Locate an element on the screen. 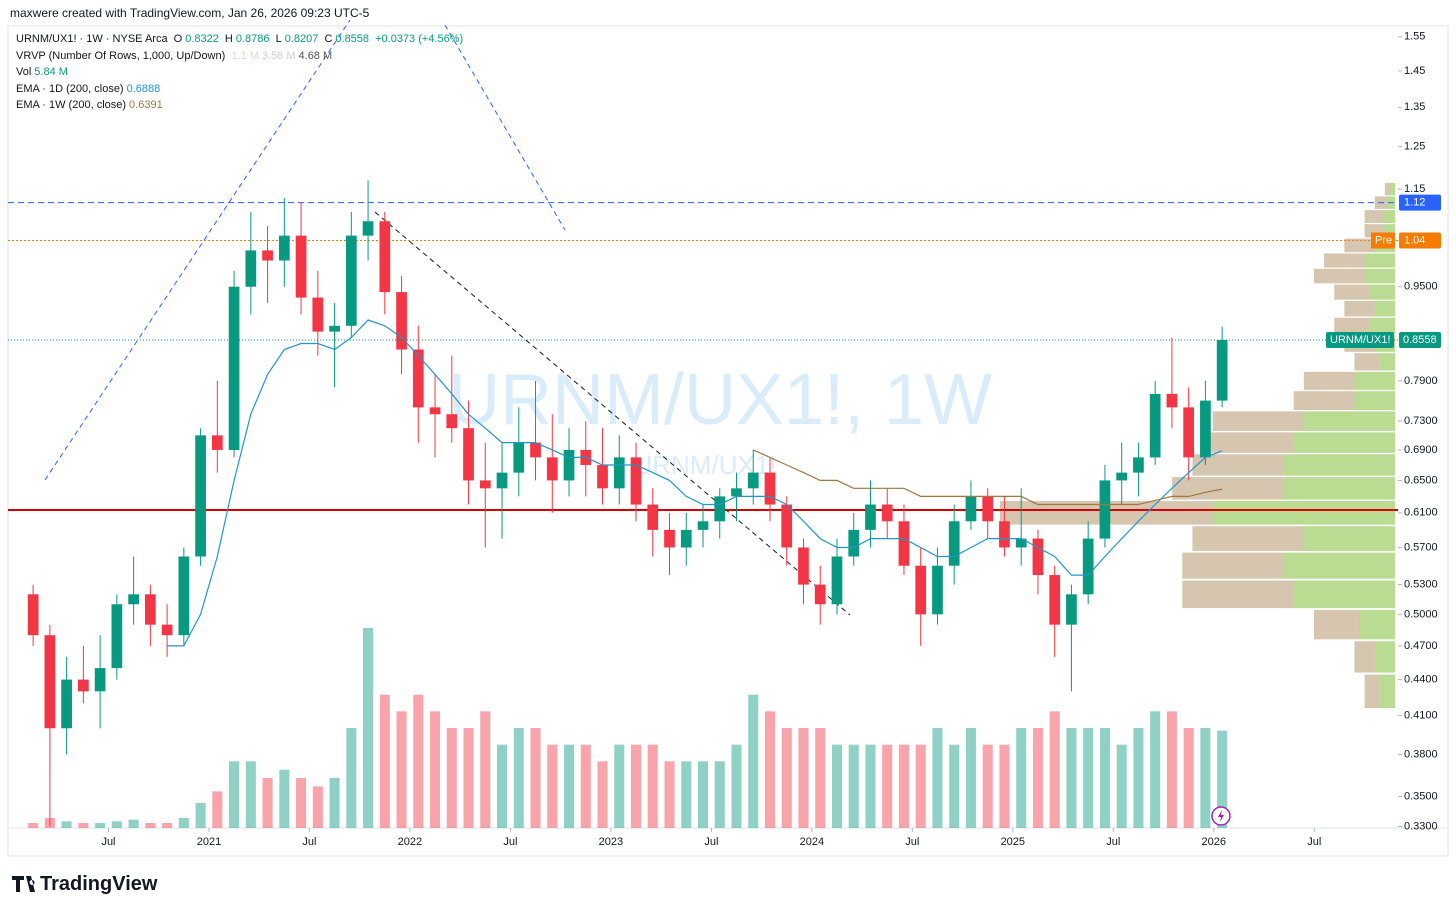  level-tag-box is located at coordinates (1383, 240).